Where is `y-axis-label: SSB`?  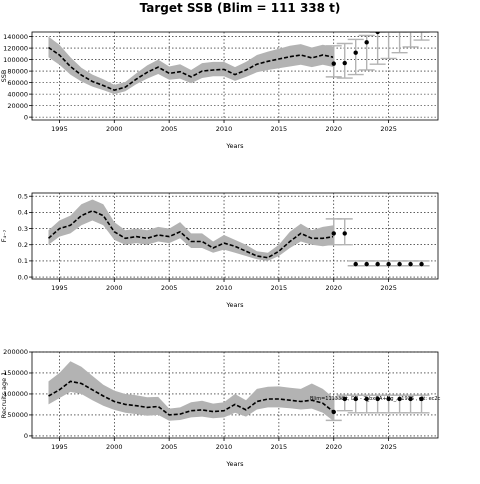
y-axis-label: SSB is located at coordinates (4, 76).